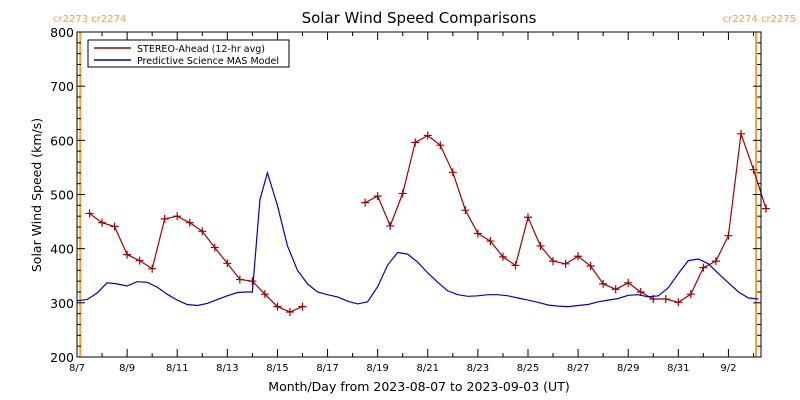 Image resolution: width=800 pixels, height=400 pixels. I want to click on x-tick-label: 8/21, so click(428, 368).